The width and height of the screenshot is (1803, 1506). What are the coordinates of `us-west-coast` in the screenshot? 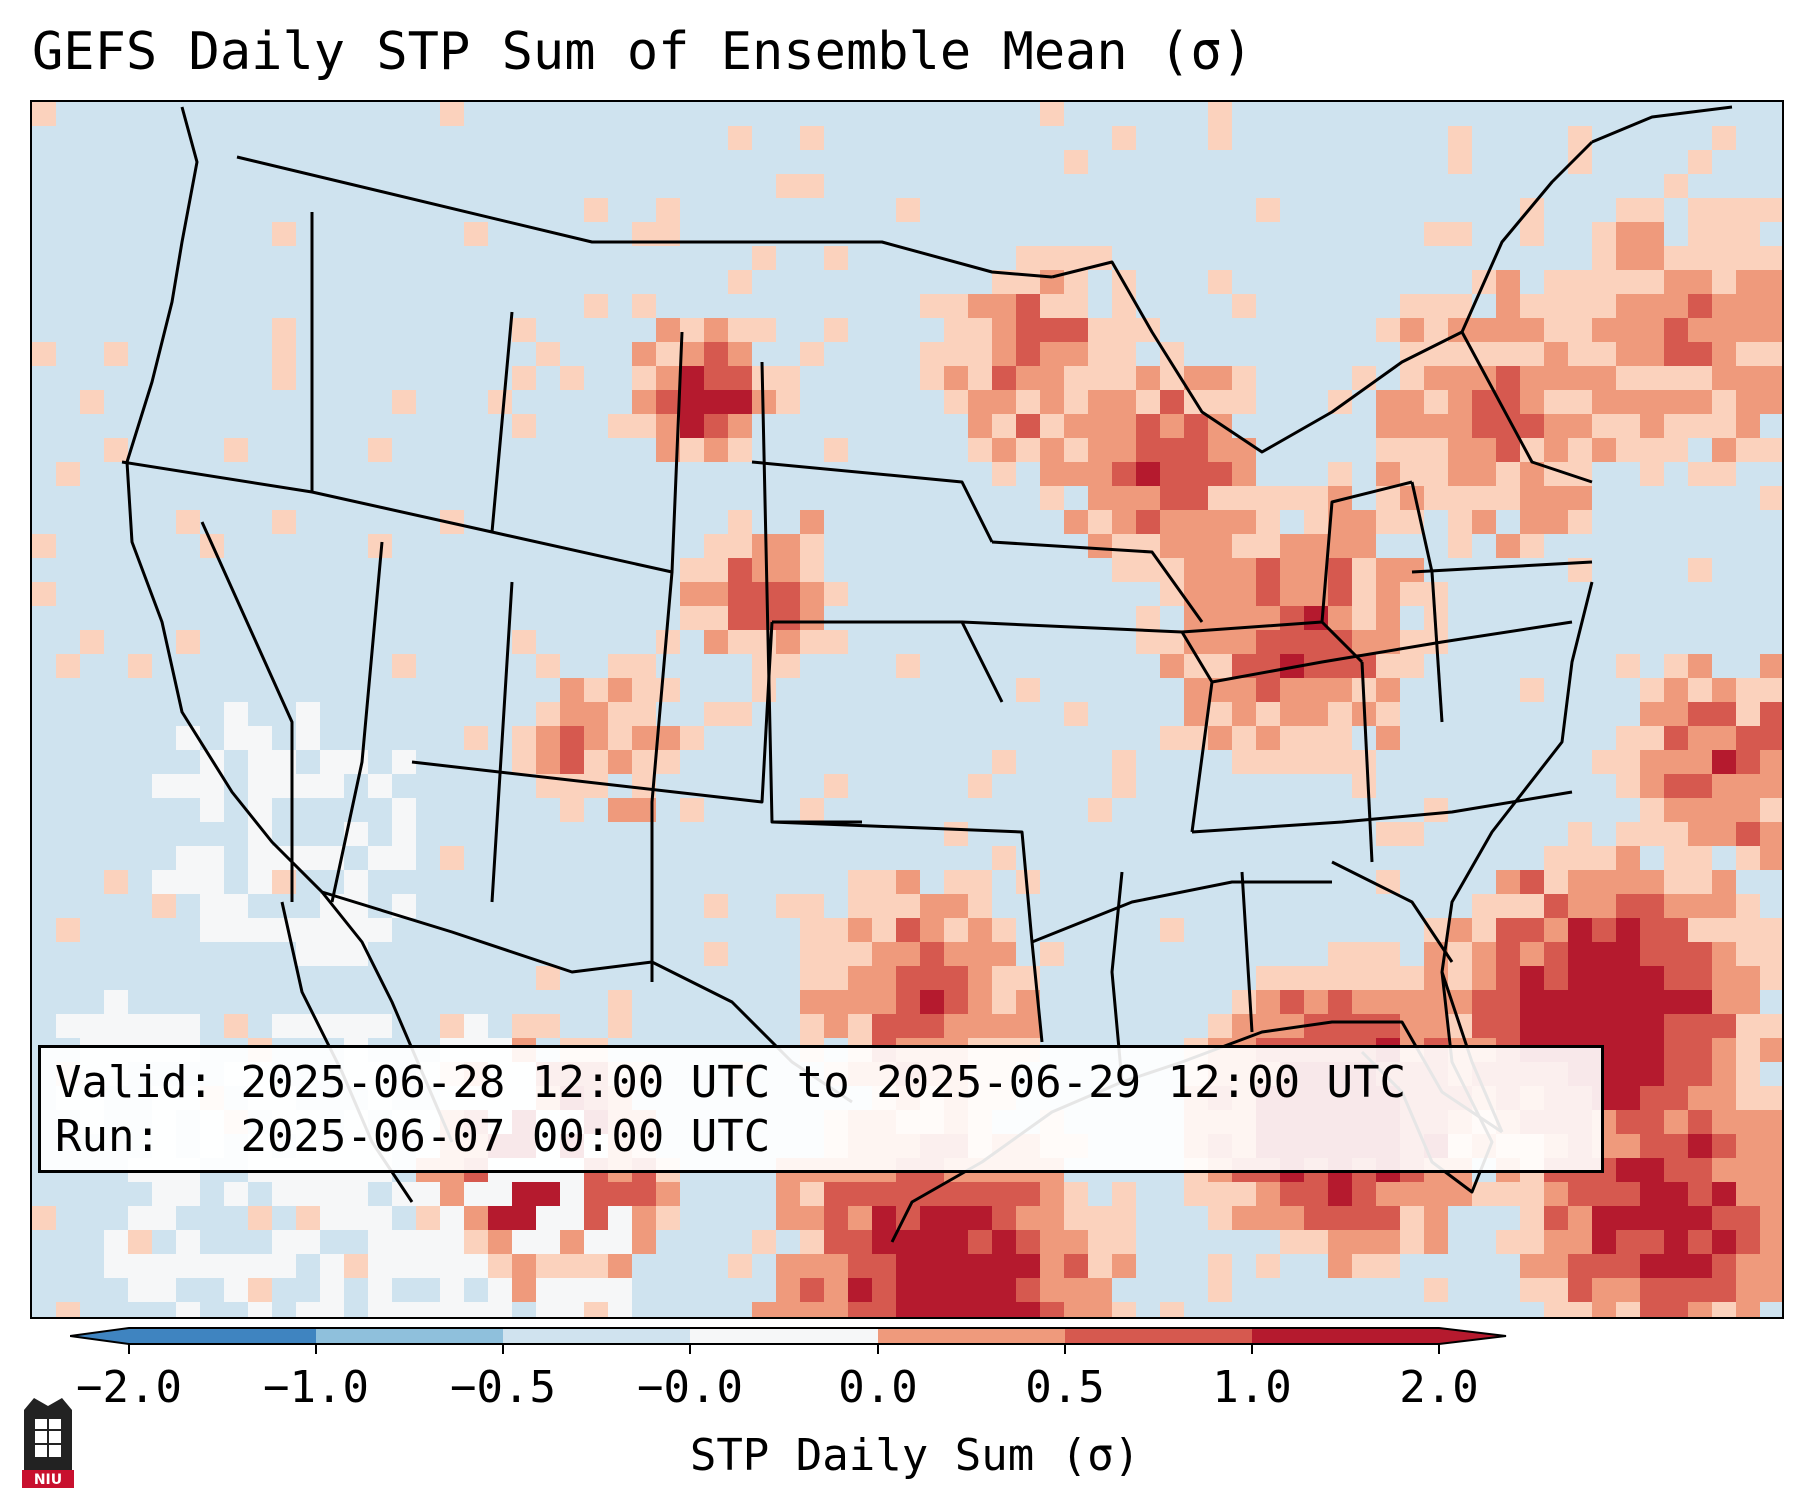 It's located at (289, 624).